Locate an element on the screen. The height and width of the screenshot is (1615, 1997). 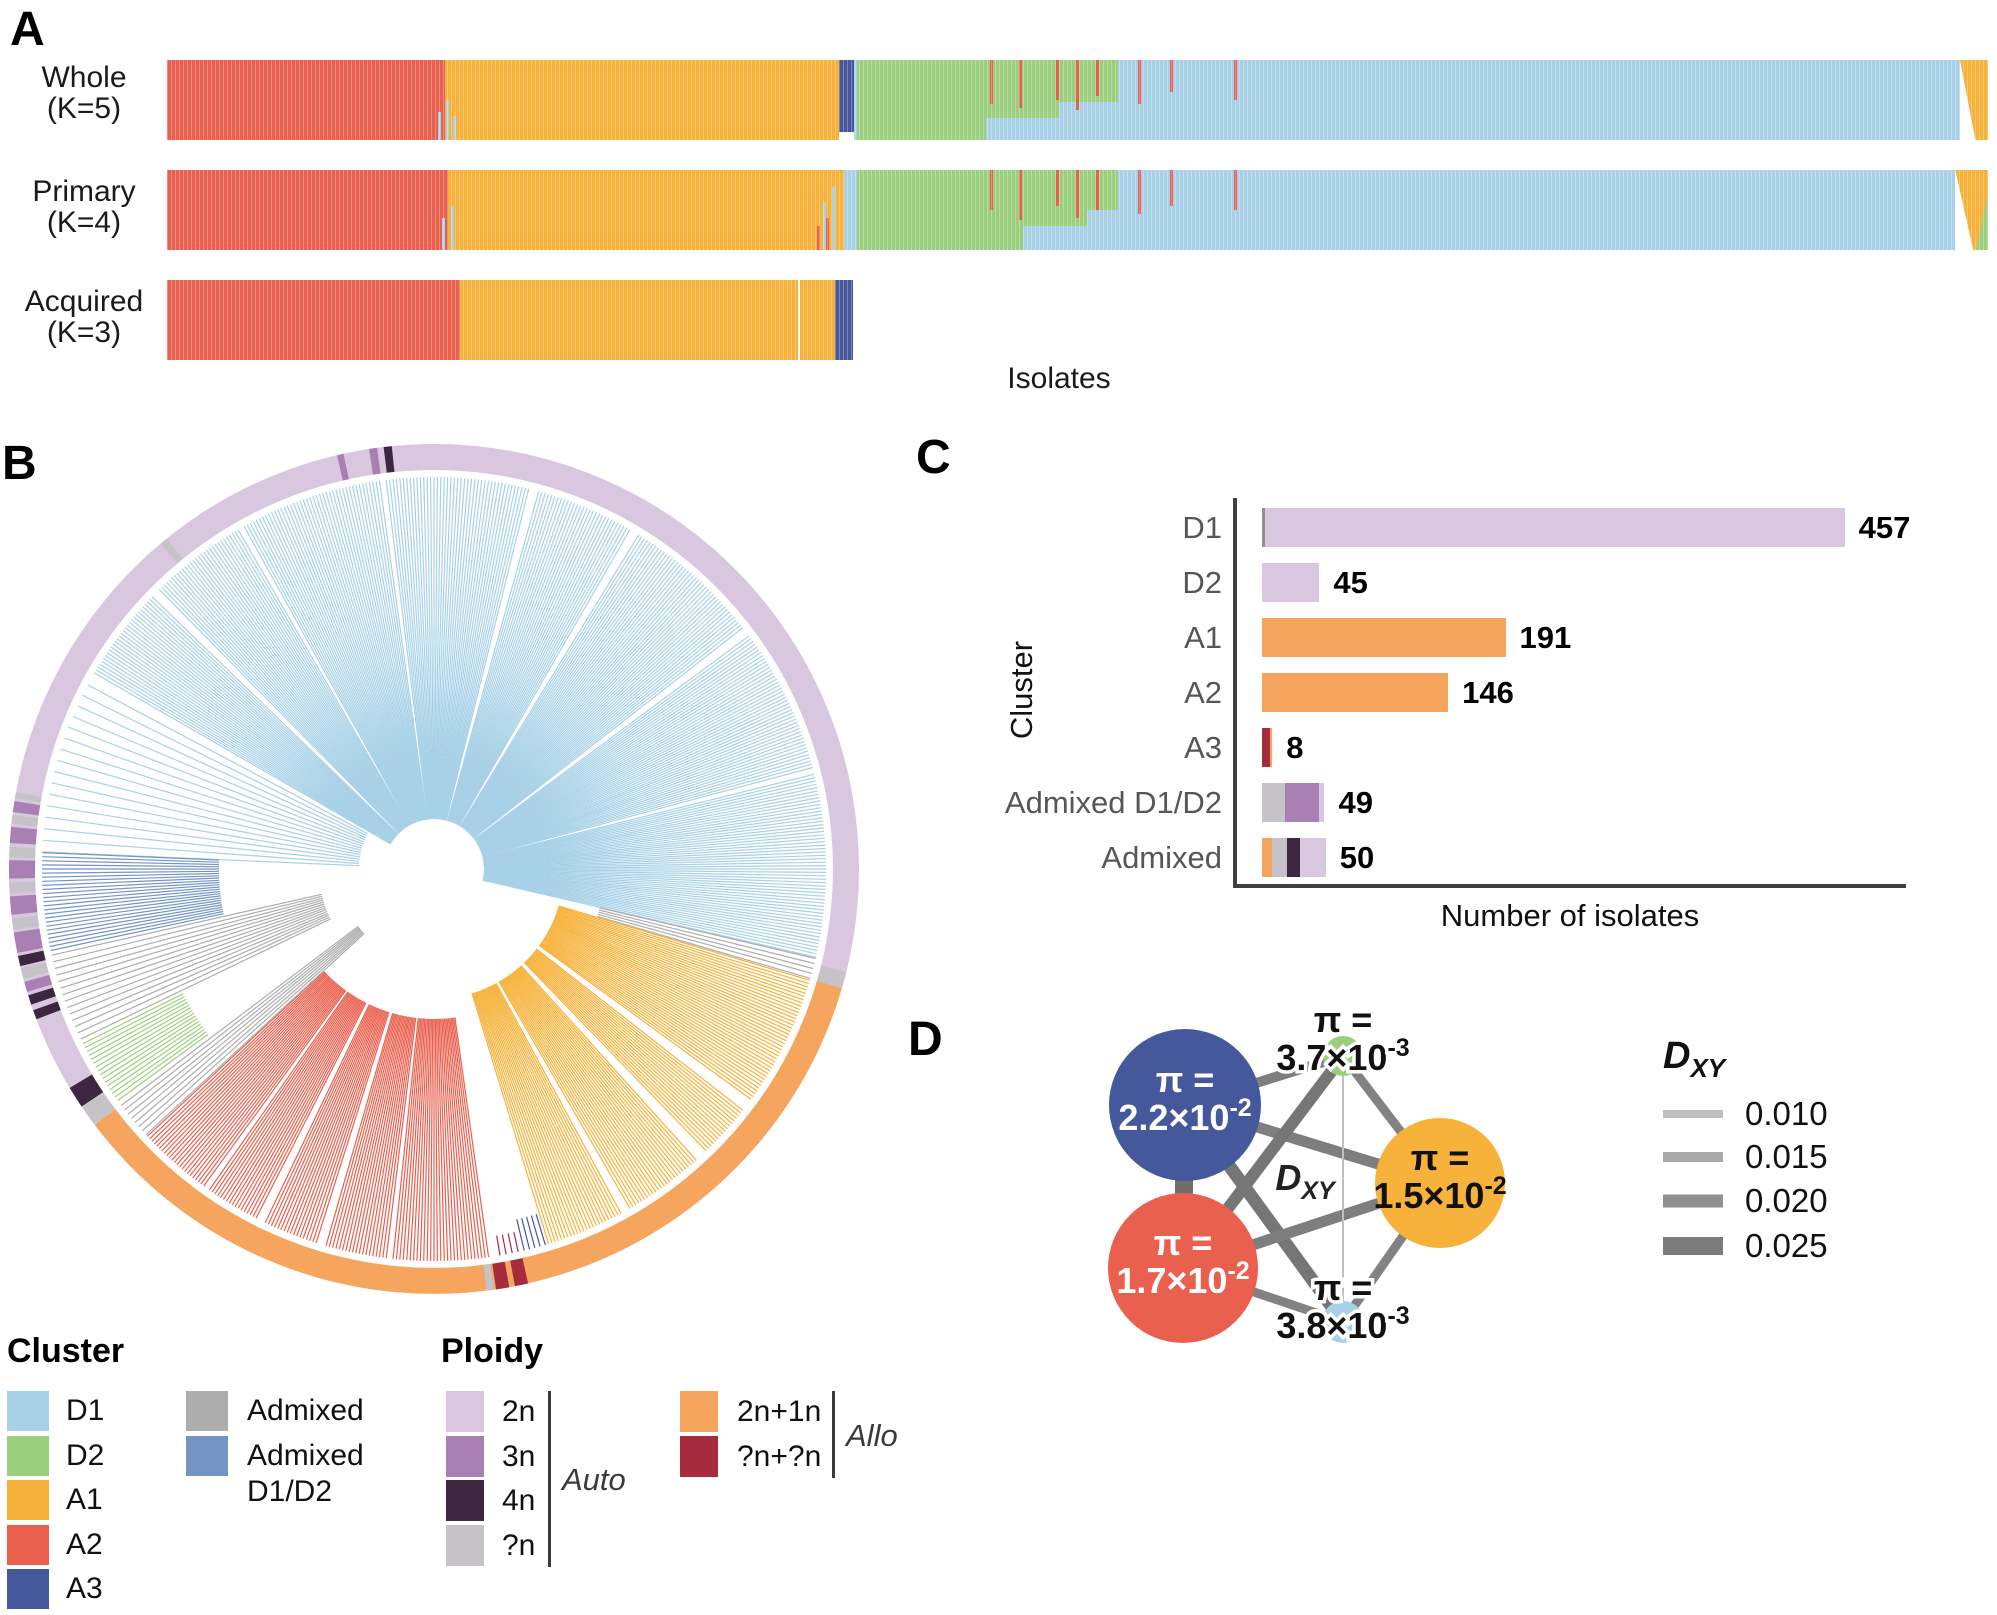
ploidy-label-p3n: 3n is located at coordinates (519, 1456).